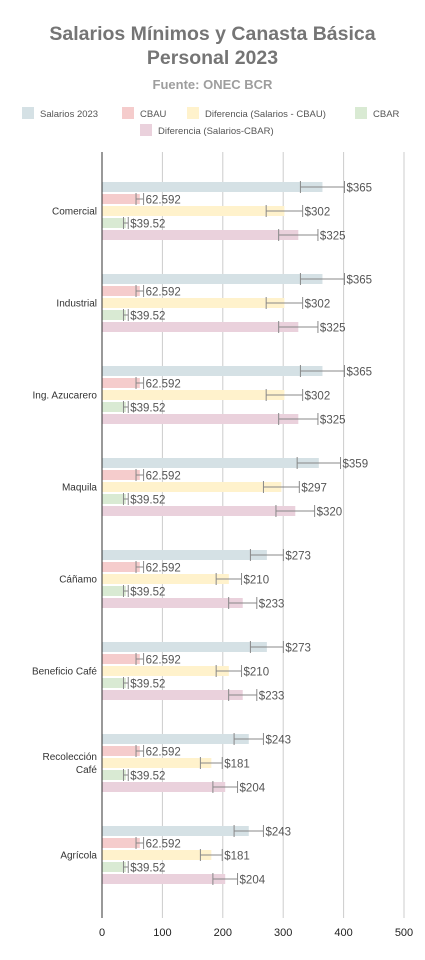 This screenshot has width=425, height=960. Describe the element at coordinates (278, 741) in the screenshot. I see `data-label-salarios-2023-recoleccion-cafe: $243` at that location.